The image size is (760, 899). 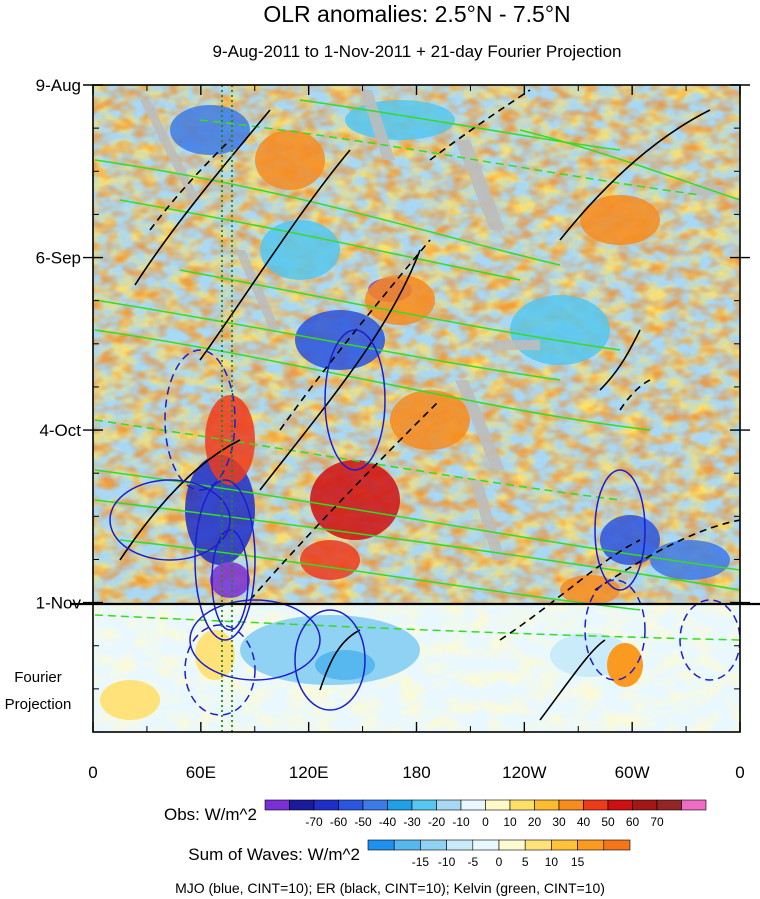 What do you see at coordinates (657, 822) in the screenshot?
I see `colorbar-tick-label: 70` at bounding box center [657, 822].